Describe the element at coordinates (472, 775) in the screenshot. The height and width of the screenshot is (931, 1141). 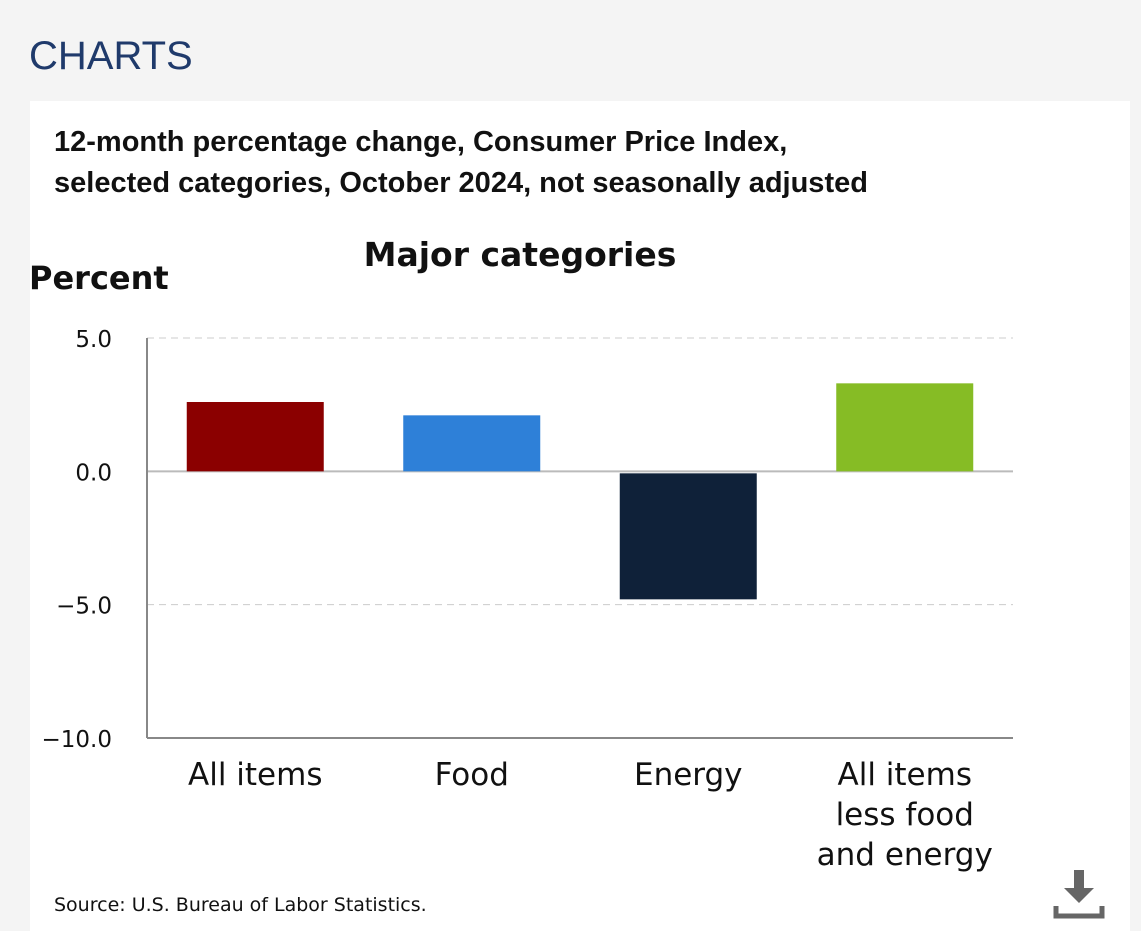
I see `x-tick-label: Food` at that location.